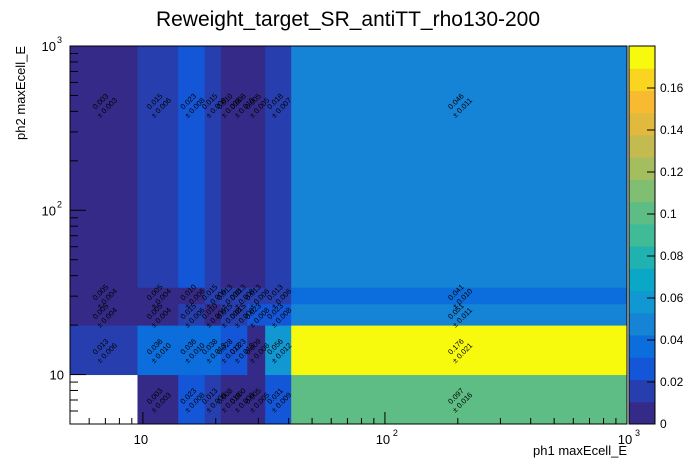  I want to click on colorbar-tick-label: 0.16, so click(672, 88).